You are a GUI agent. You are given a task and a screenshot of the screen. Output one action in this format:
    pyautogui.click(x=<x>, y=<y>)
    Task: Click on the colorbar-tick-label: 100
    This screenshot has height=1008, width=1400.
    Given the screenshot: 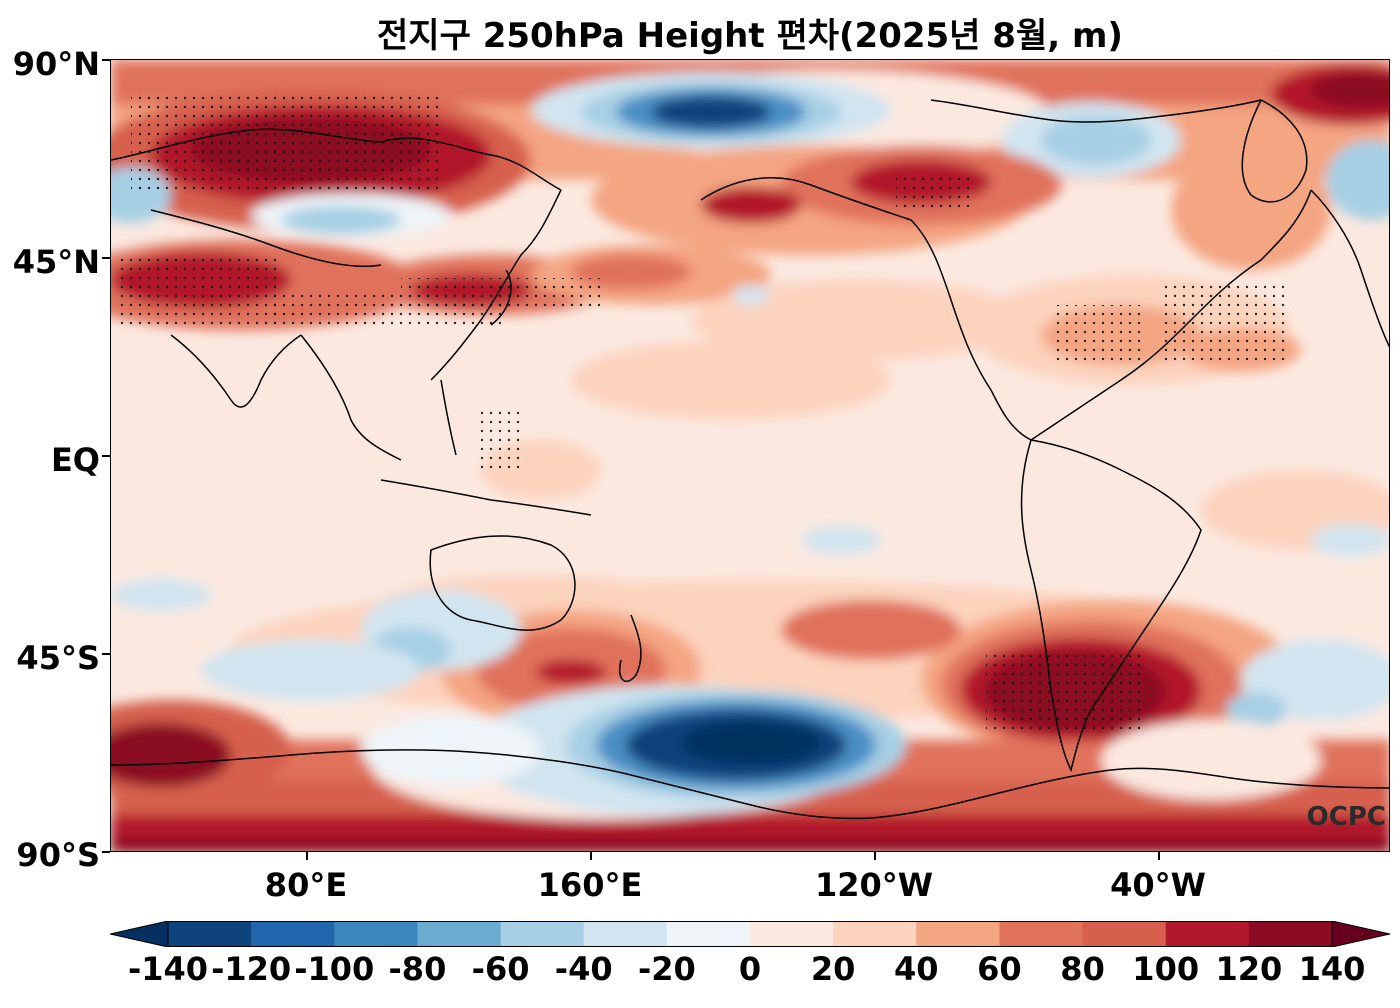 What is the action you would take?
    pyautogui.click(x=1166, y=969)
    